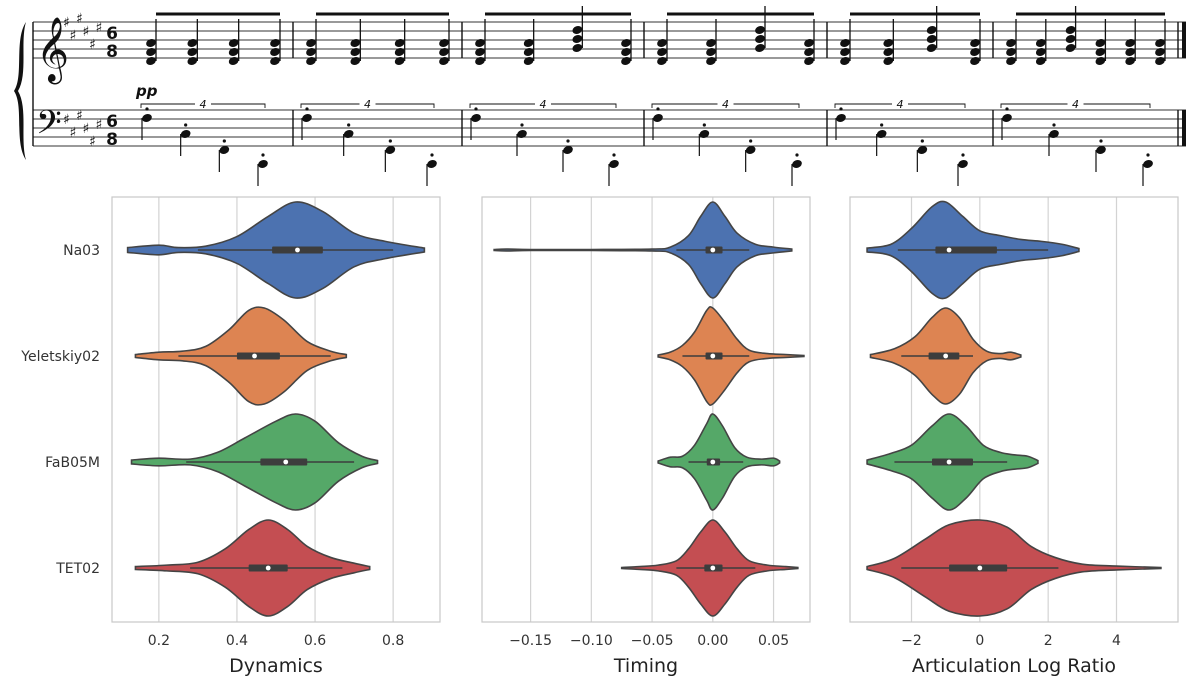  I want to click on x-axis-label: Articulation Log Ratio, so click(1014, 666).